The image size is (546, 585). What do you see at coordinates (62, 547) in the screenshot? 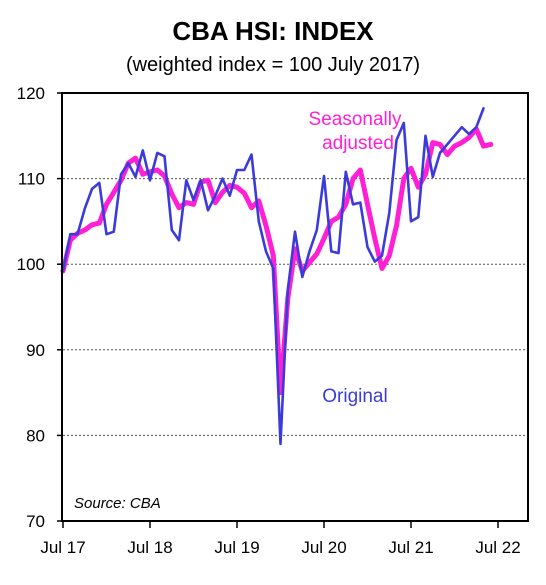
I see `x-tick-label-2017-07: Jul 17` at bounding box center [62, 547].